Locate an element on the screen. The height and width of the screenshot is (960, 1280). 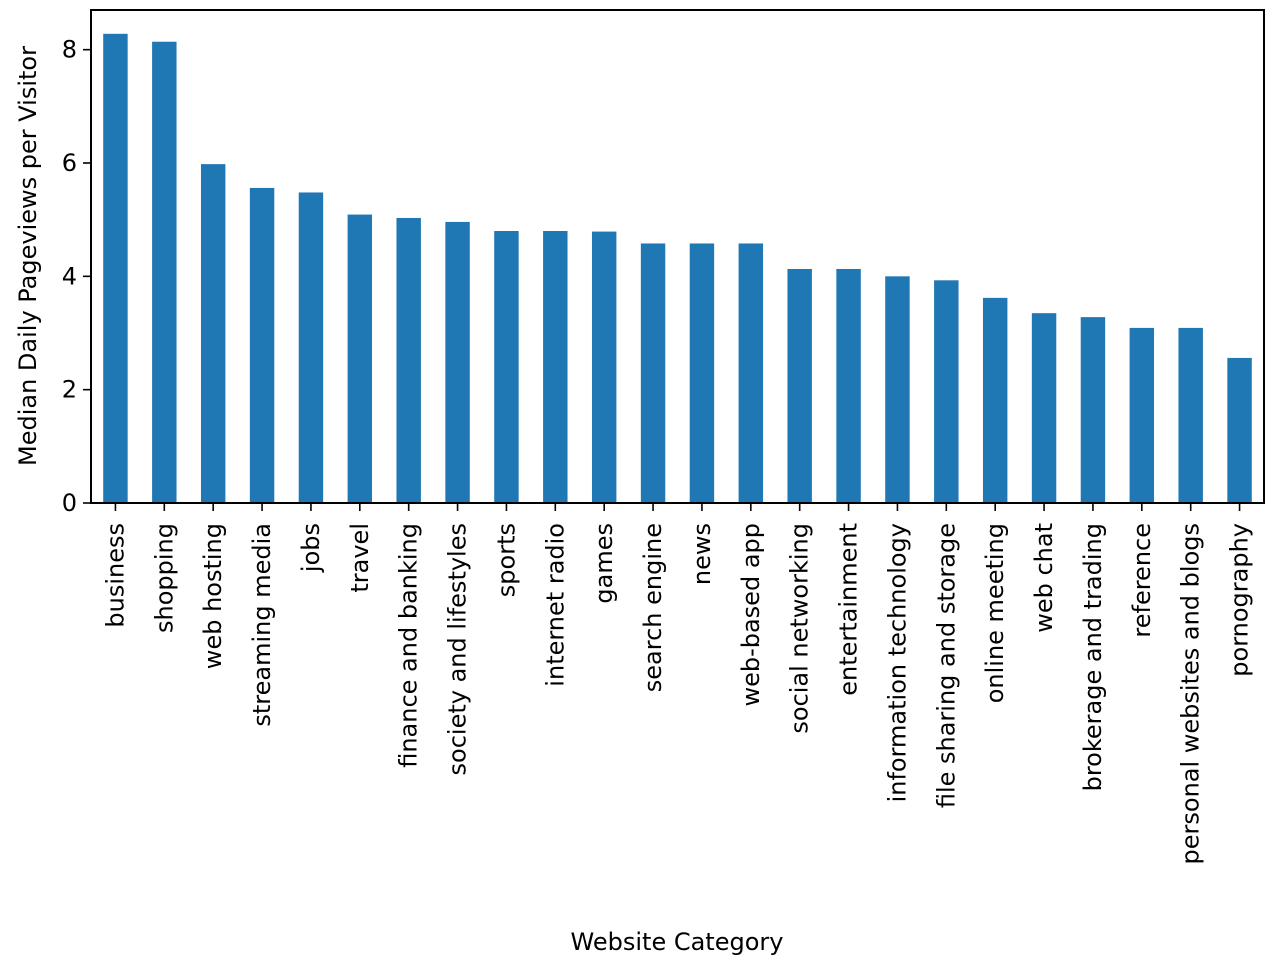
bar-sports is located at coordinates (506, 367).